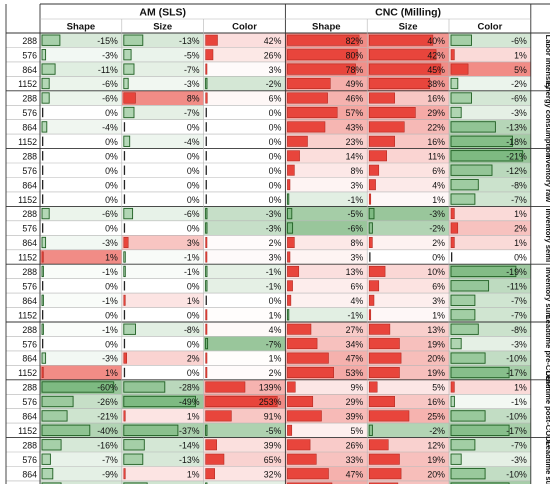 This screenshot has height=484, width=550. What do you see at coordinates (436, 84) in the screenshot?
I see `cell-value: 38%` at bounding box center [436, 84].